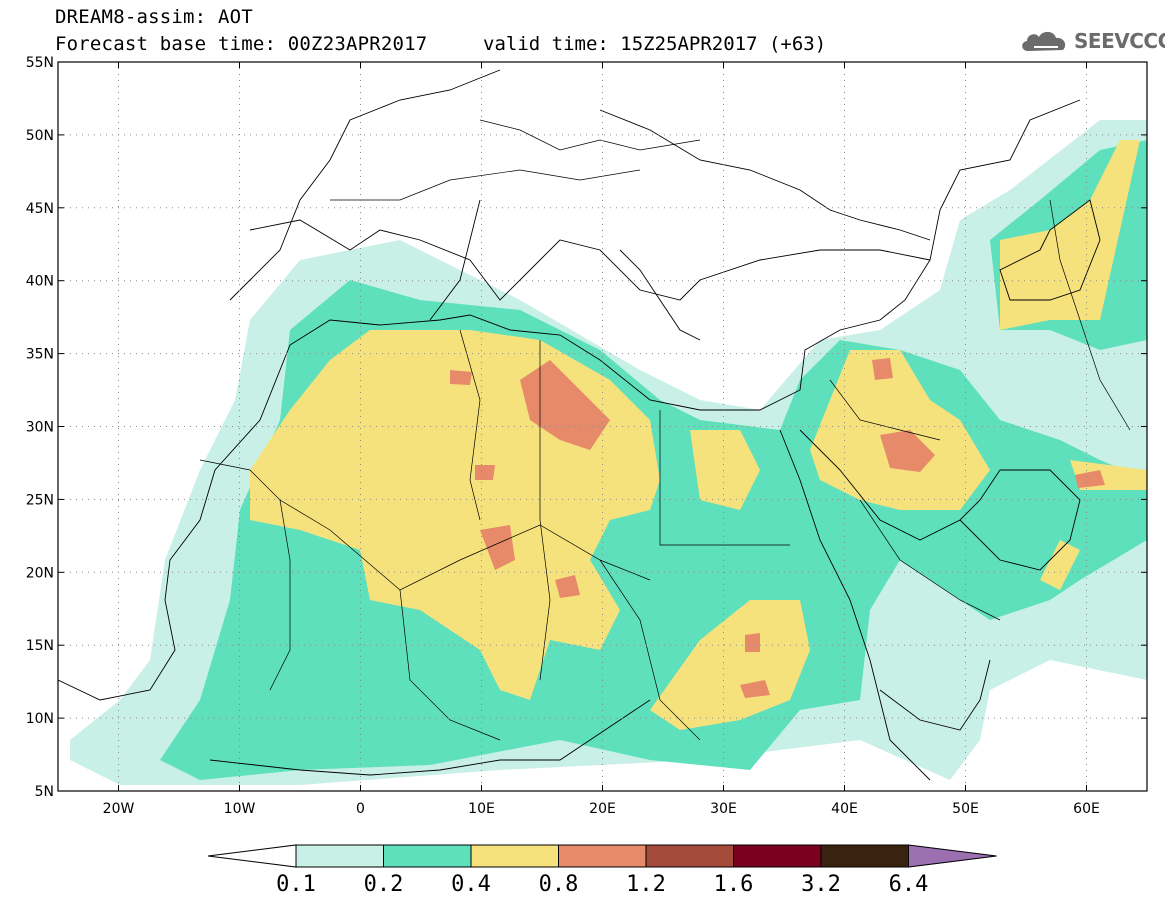  What do you see at coordinates (646, 884) in the screenshot?
I see `colorbar-label: 1.2` at bounding box center [646, 884].